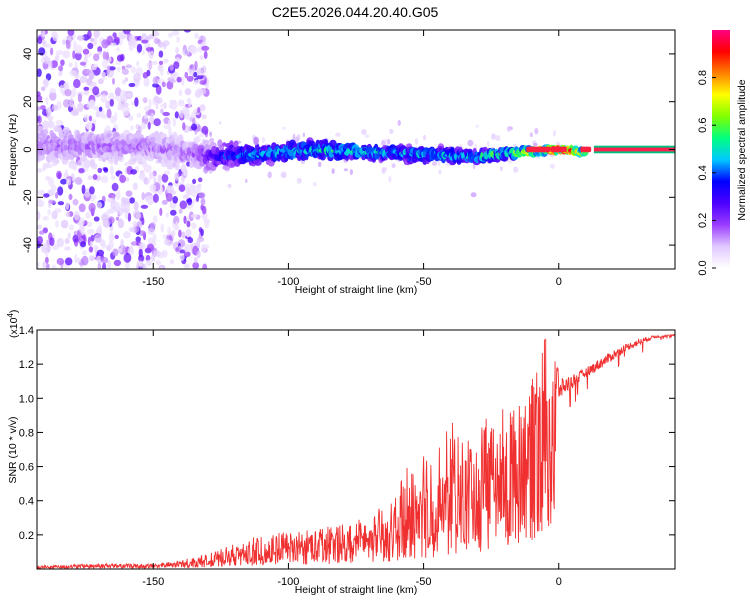 The width and height of the screenshot is (750, 600). I want to click on heatmap-xtick-label: -150, so click(153, 282).